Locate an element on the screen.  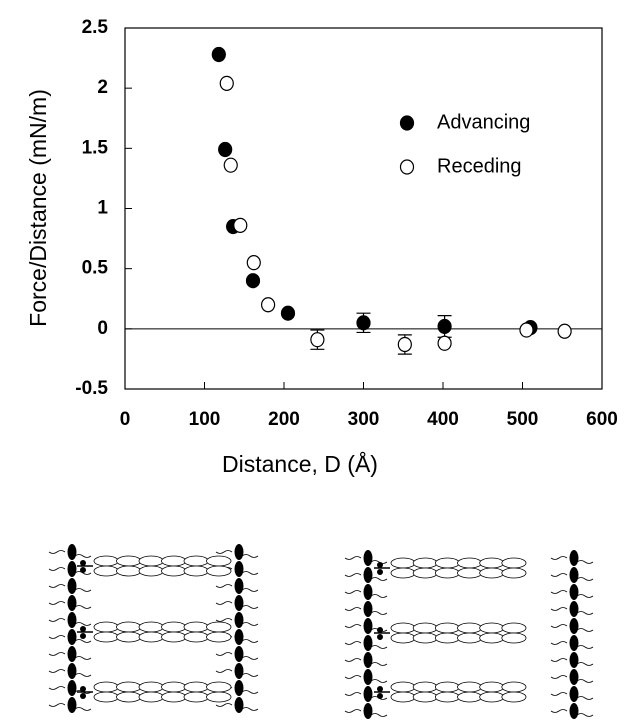
y-tick-label: -0.5 is located at coordinates (91, 388).